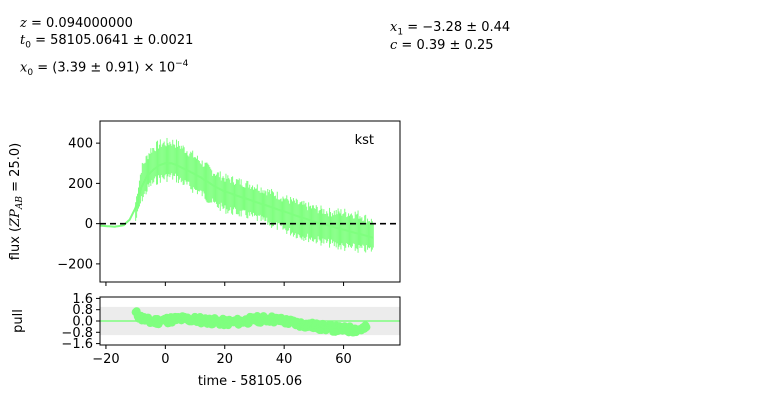  I want to click on param-x0: x0 = (3.39 ± 0.91) × 10−4, so click(104, 68).